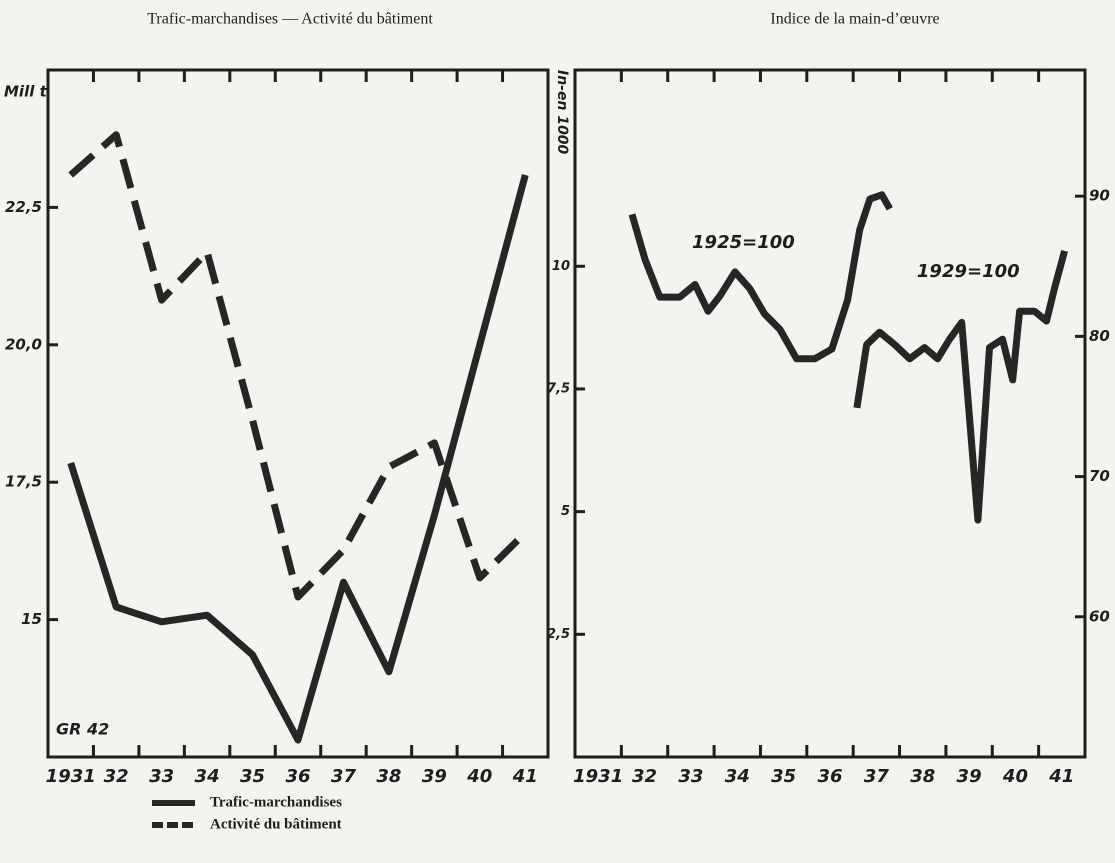  Describe the element at coordinates (276, 824) in the screenshot. I see `legend-label: Activité du bâtiment` at that location.